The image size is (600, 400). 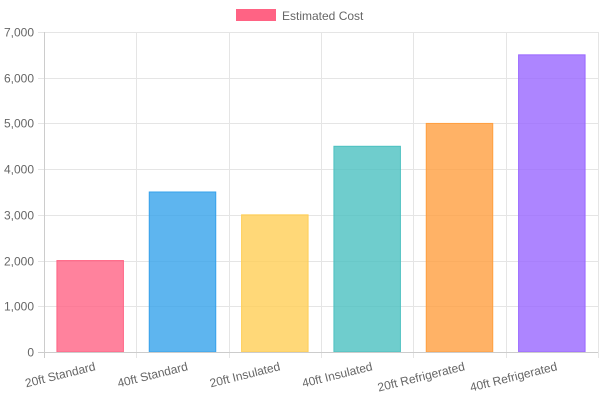 I want to click on legend-label: Estimated Cost, so click(x=323, y=16).